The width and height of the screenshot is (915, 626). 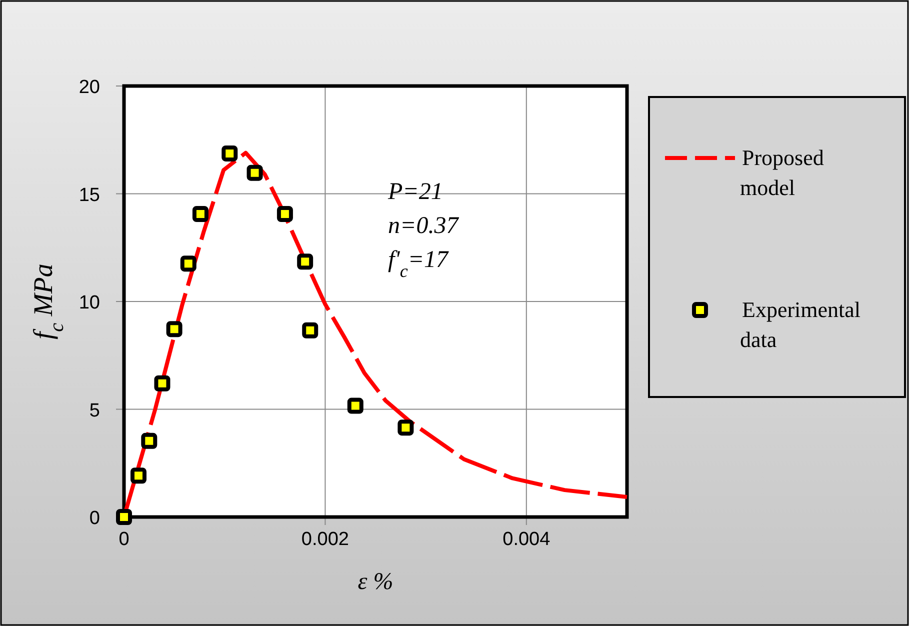 I want to click on legend-label: Proposed model, so click(x=782, y=172).